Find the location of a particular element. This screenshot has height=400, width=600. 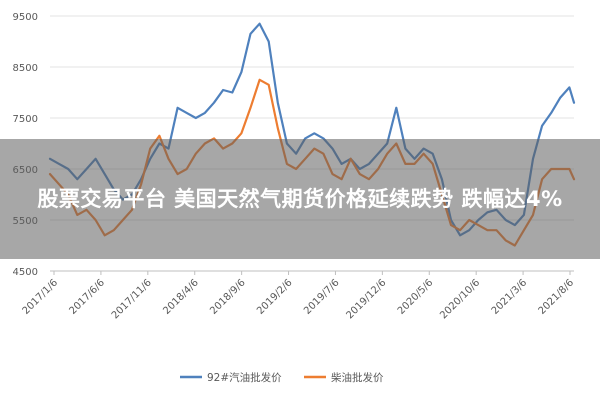

x-tick-label: 2021/3/6 is located at coordinates (510, 297).